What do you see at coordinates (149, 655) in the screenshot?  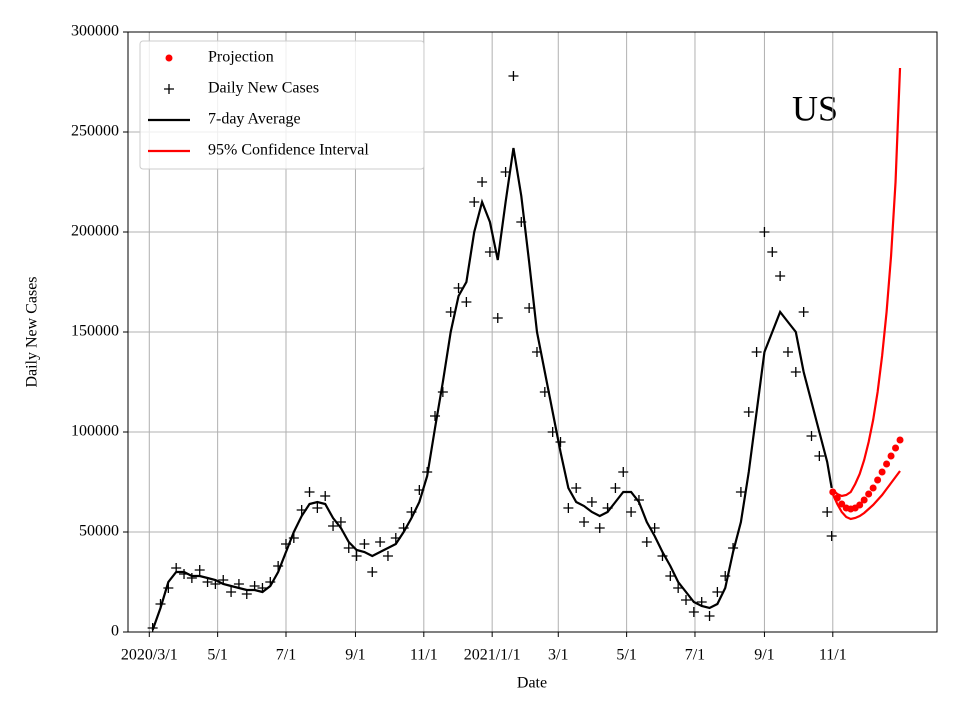 I see `x-tick-label: 2020/3/1` at bounding box center [149, 655].